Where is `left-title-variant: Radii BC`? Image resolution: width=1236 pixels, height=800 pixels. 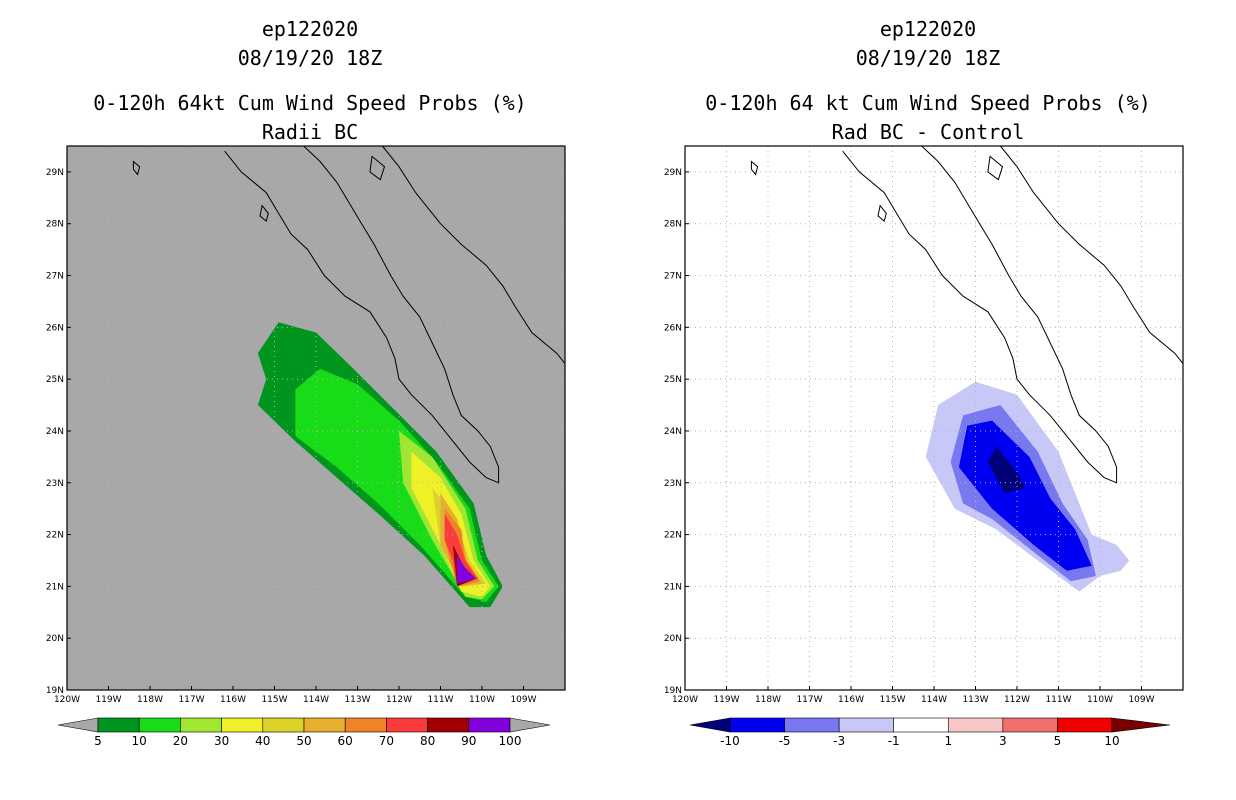 left-title-variant: Radii BC is located at coordinates (310, 132).